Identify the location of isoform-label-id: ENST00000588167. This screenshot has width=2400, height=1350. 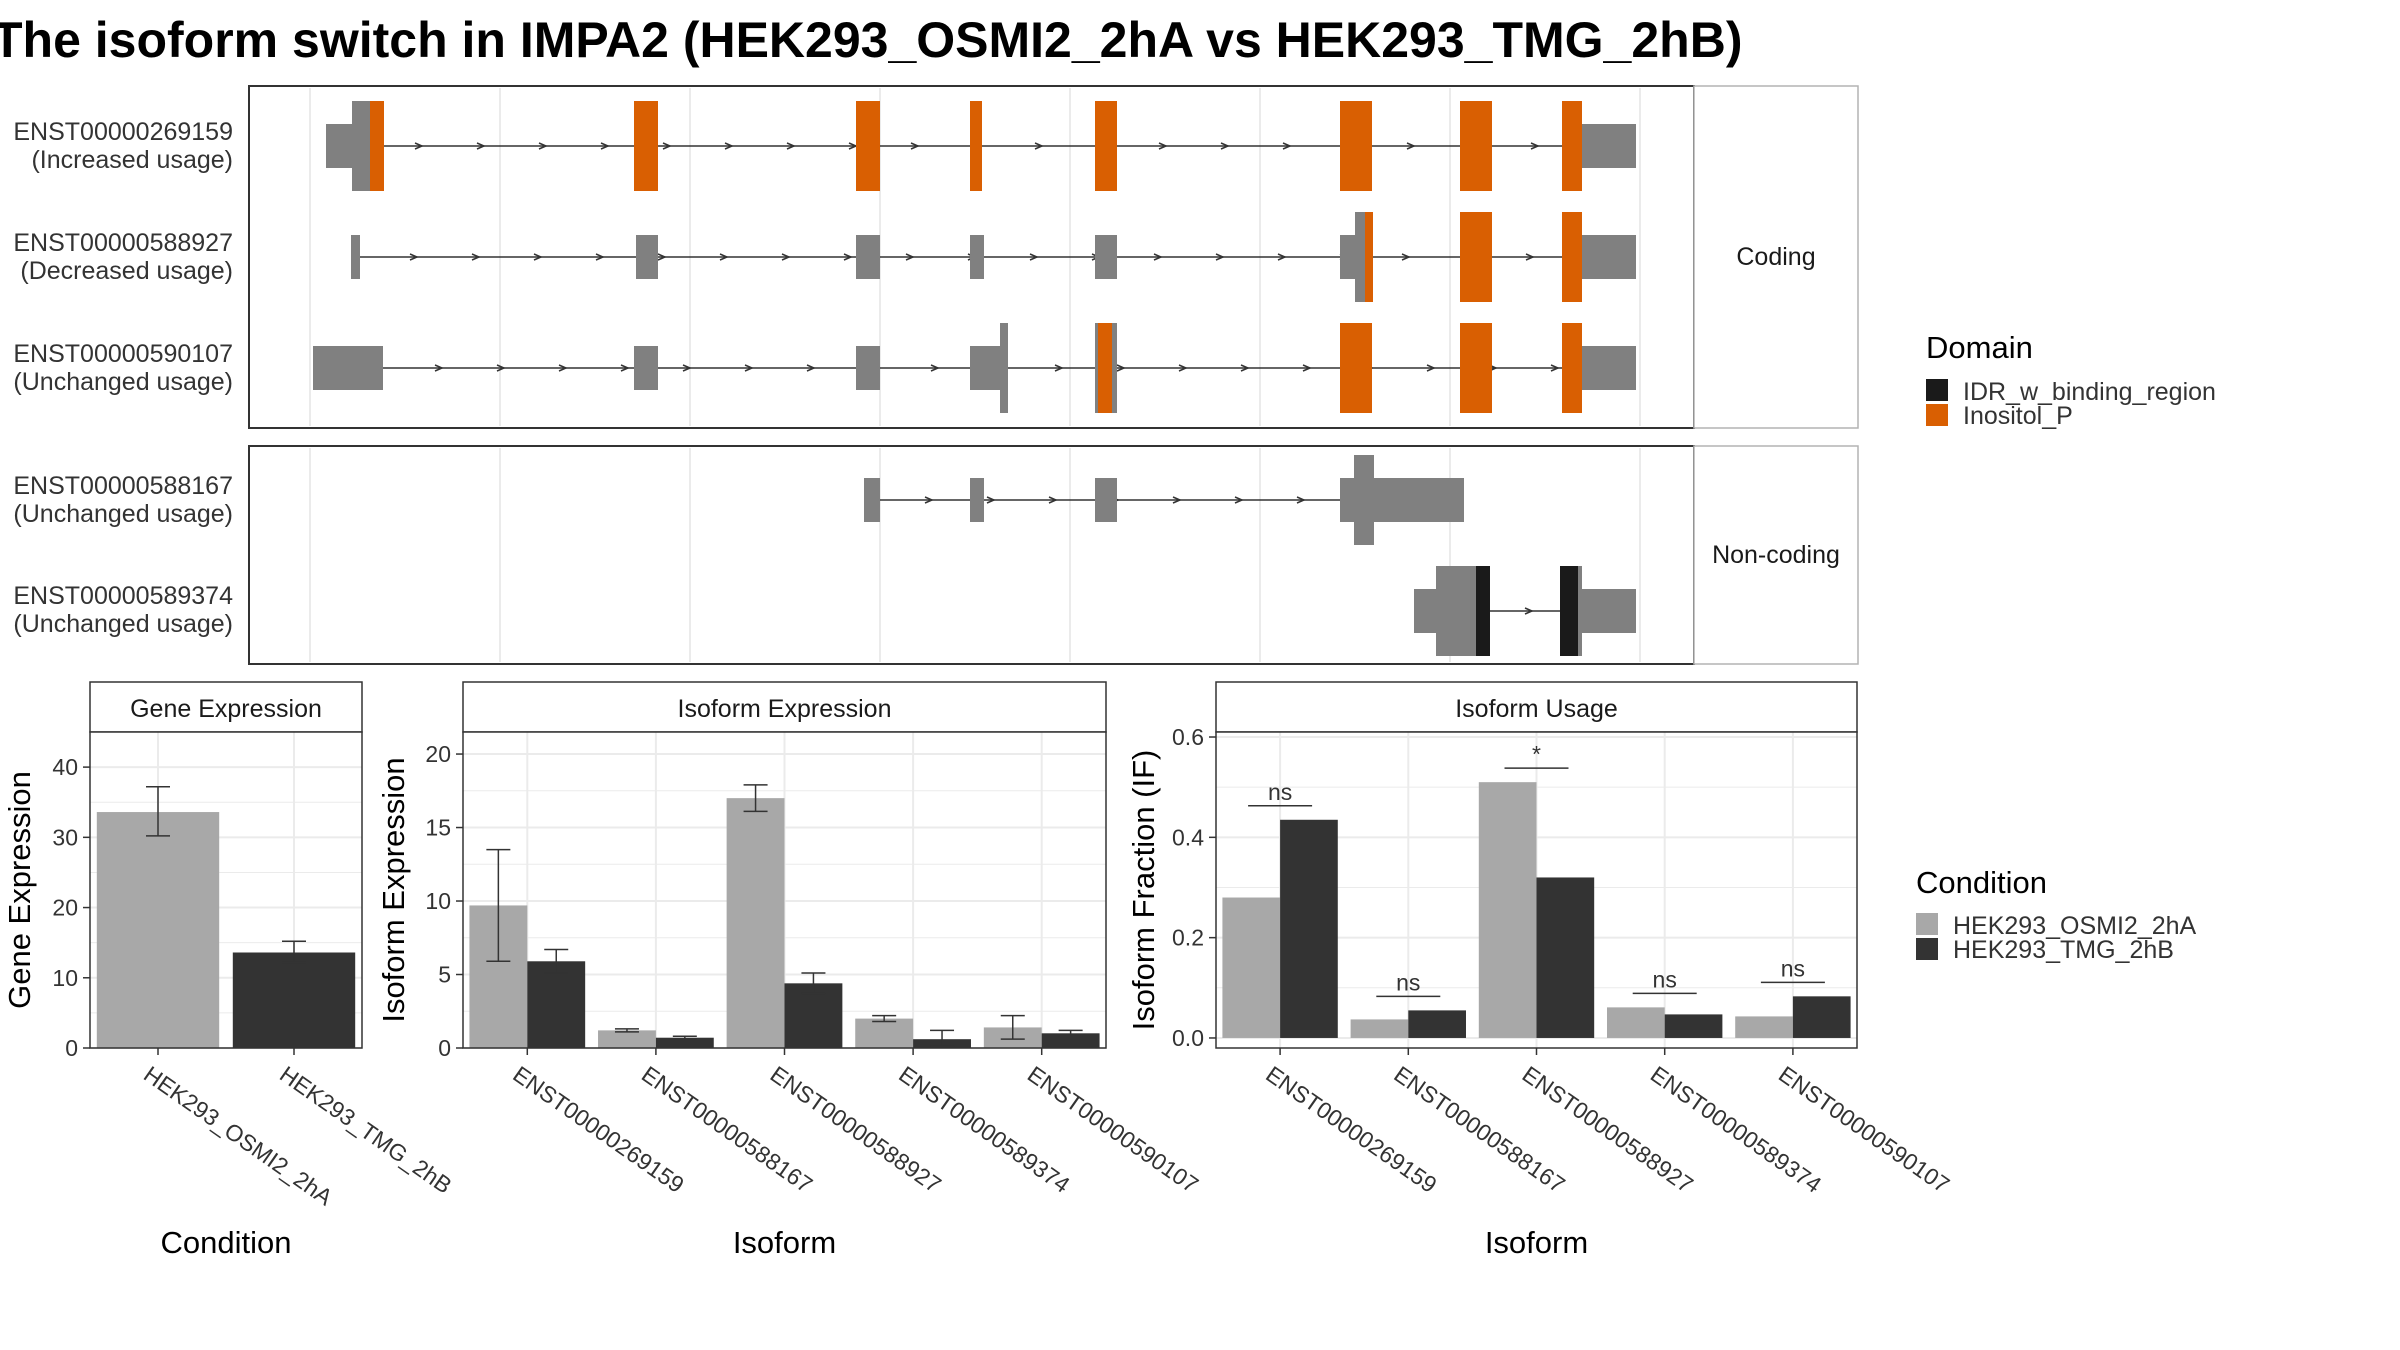
(123, 486).